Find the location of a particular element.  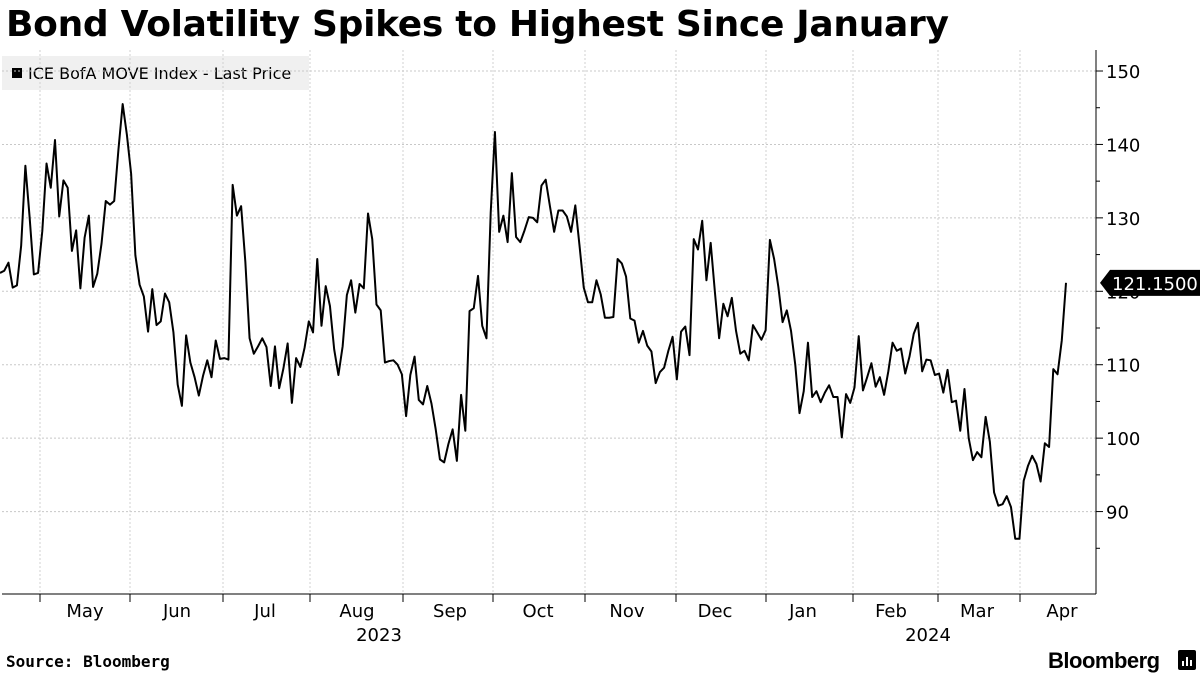

last-value-callout is located at coordinates (1150, 282).